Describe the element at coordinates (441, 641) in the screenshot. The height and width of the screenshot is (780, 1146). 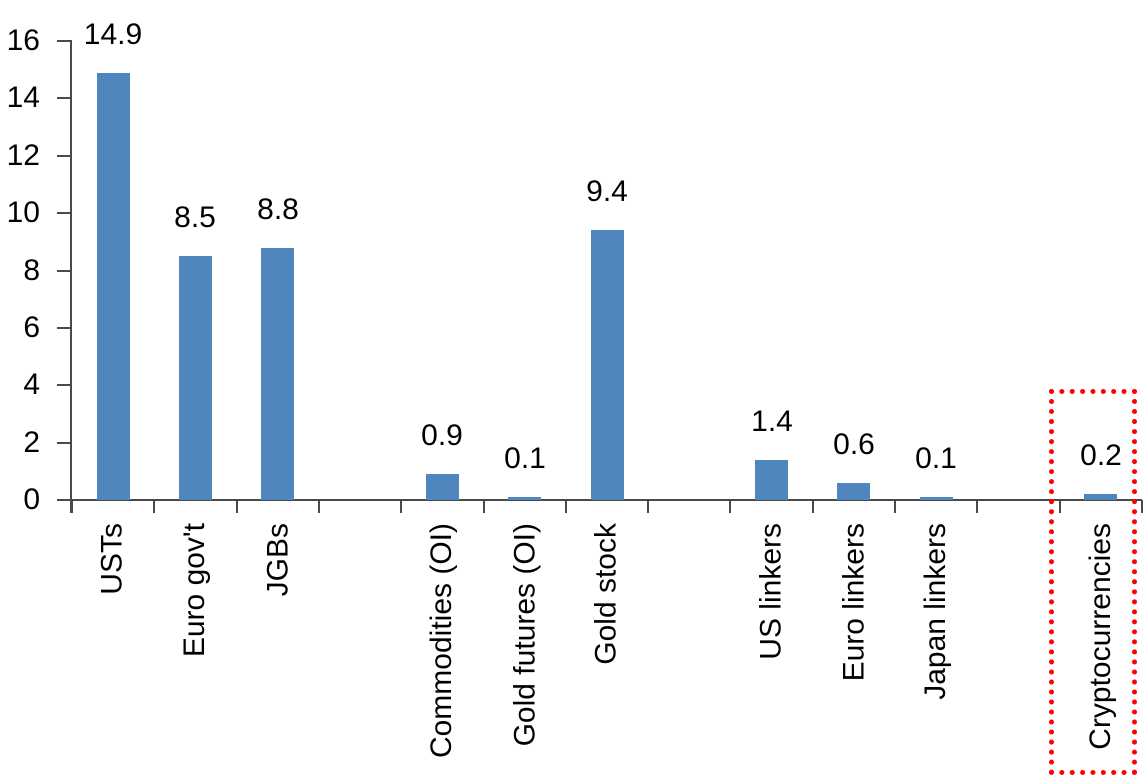
I see `category-label: Commodities (OI)` at that location.